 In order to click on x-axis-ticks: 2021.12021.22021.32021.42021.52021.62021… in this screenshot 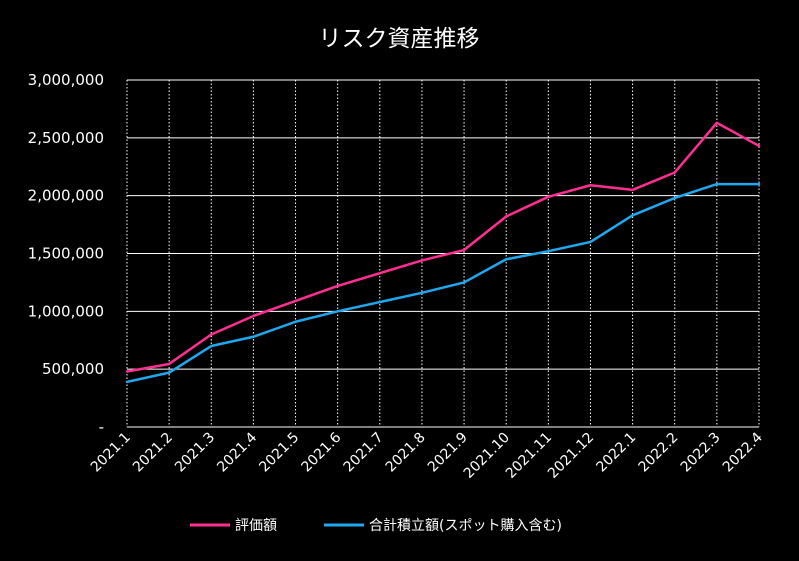, I will do `click(427, 455)`.